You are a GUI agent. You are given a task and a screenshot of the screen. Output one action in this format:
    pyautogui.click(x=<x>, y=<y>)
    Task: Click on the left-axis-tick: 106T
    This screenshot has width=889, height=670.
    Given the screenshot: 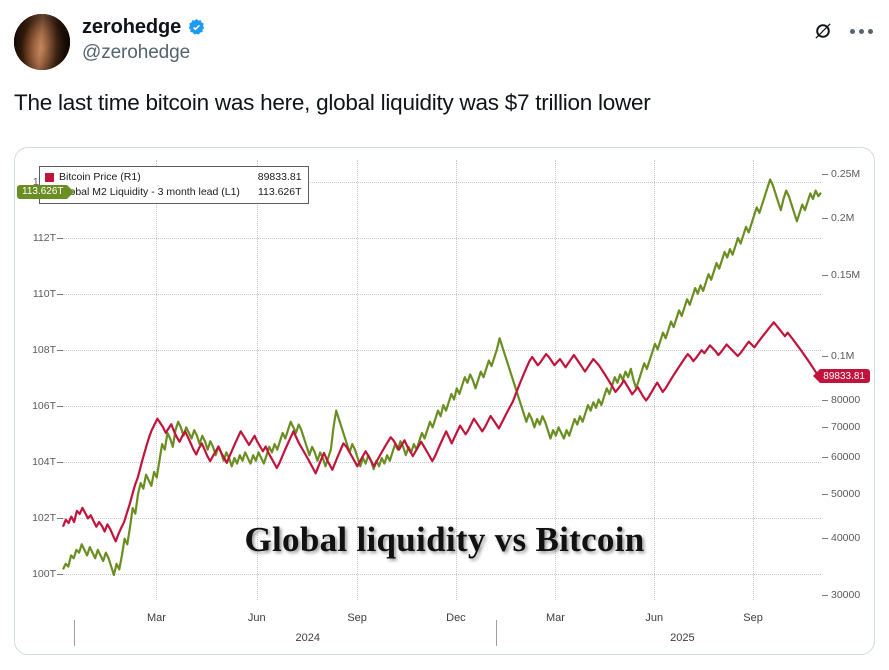 What is the action you would take?
    pyautogui.click(x=44, y=406)
    